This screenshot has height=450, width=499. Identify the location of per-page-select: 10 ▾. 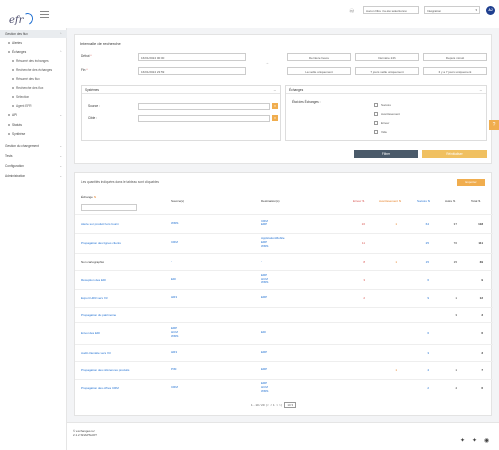
(290, 405).